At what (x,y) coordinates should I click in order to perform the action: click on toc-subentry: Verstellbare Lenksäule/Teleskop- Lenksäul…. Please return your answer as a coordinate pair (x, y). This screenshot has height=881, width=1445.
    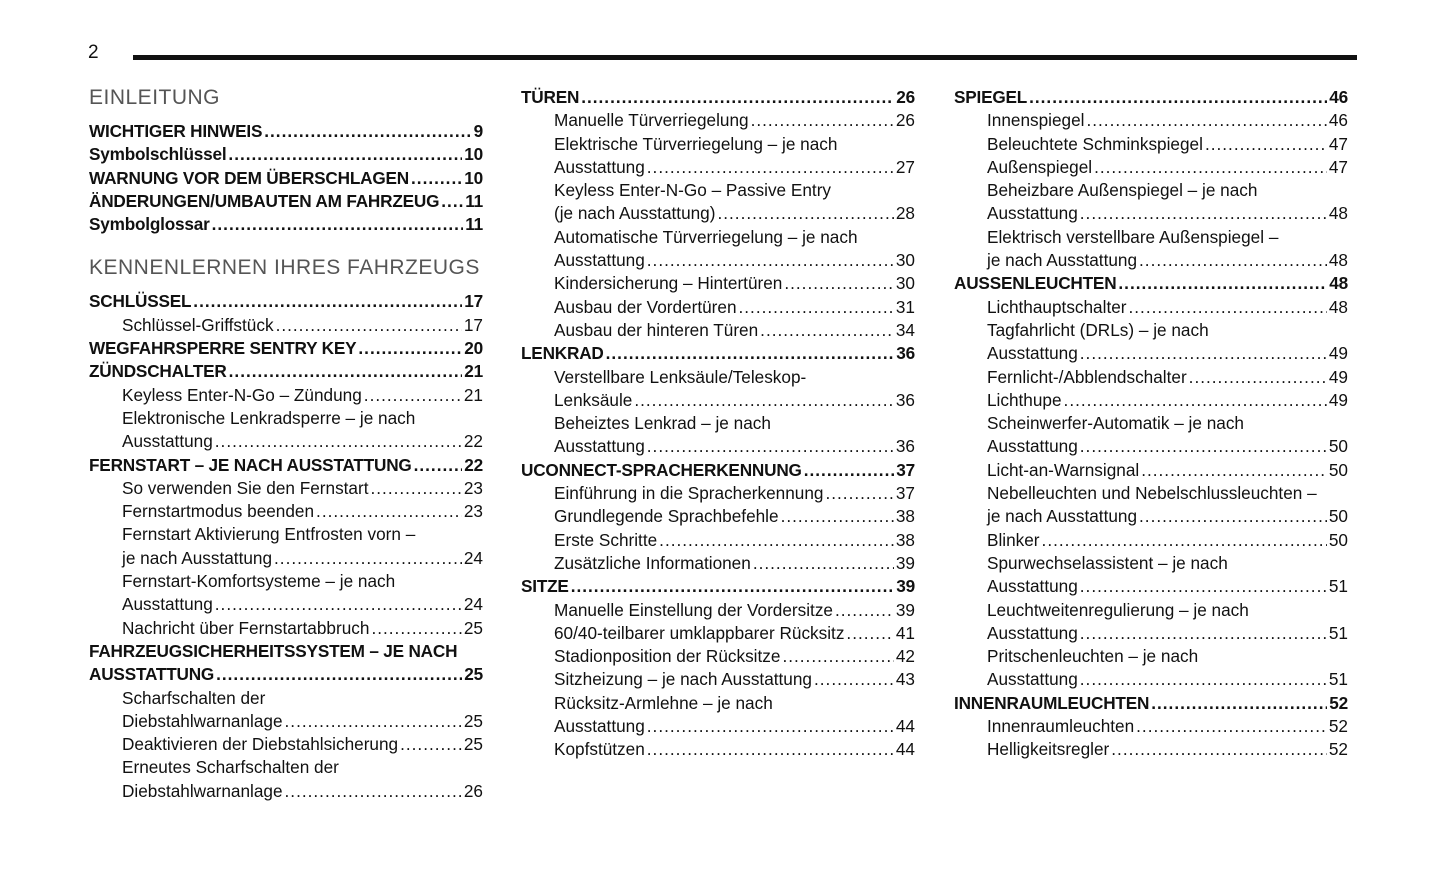
    Looking at the image, I should click on (718, 389).